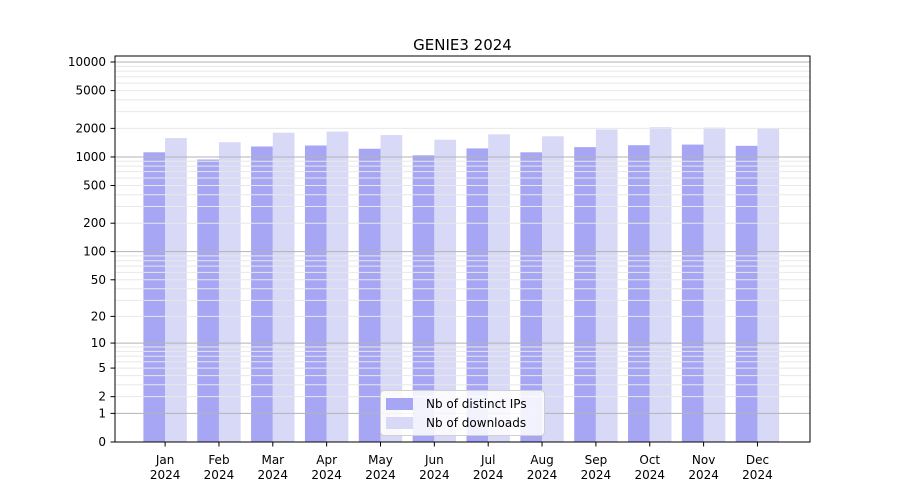  I want to click on y-tick-label: 50, so click(98, 280).